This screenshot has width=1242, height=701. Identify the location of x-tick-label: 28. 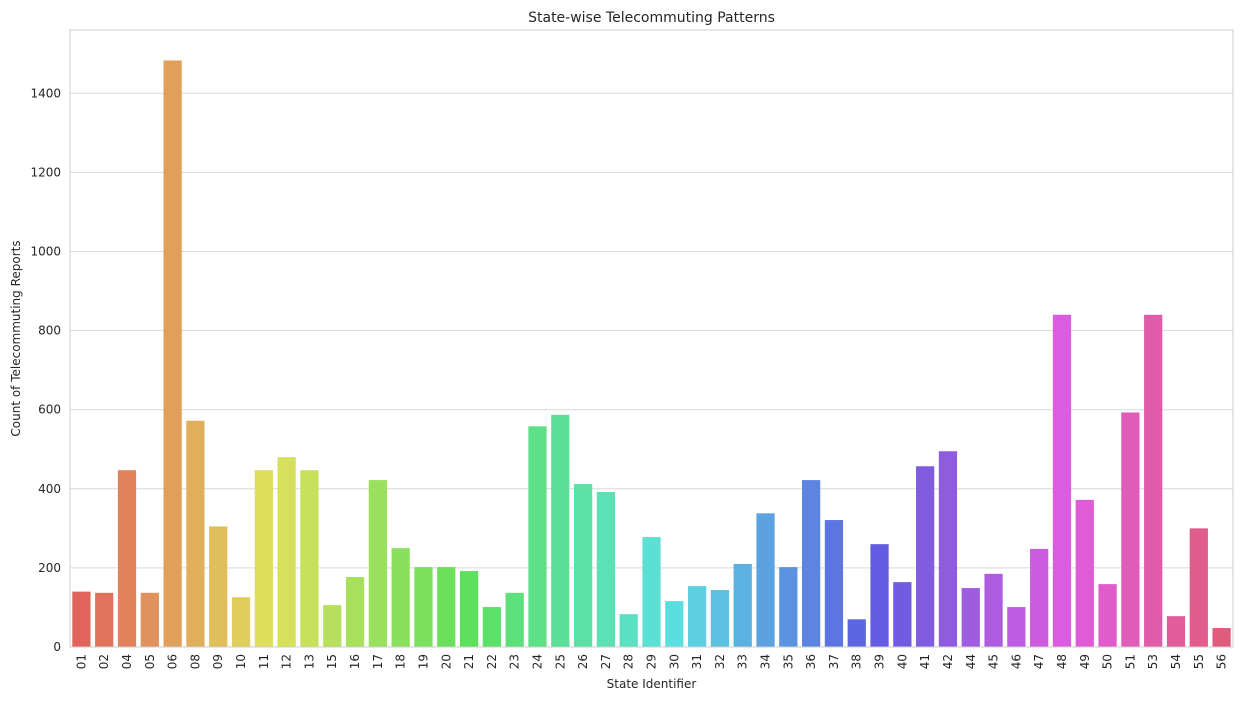
(629, 661).